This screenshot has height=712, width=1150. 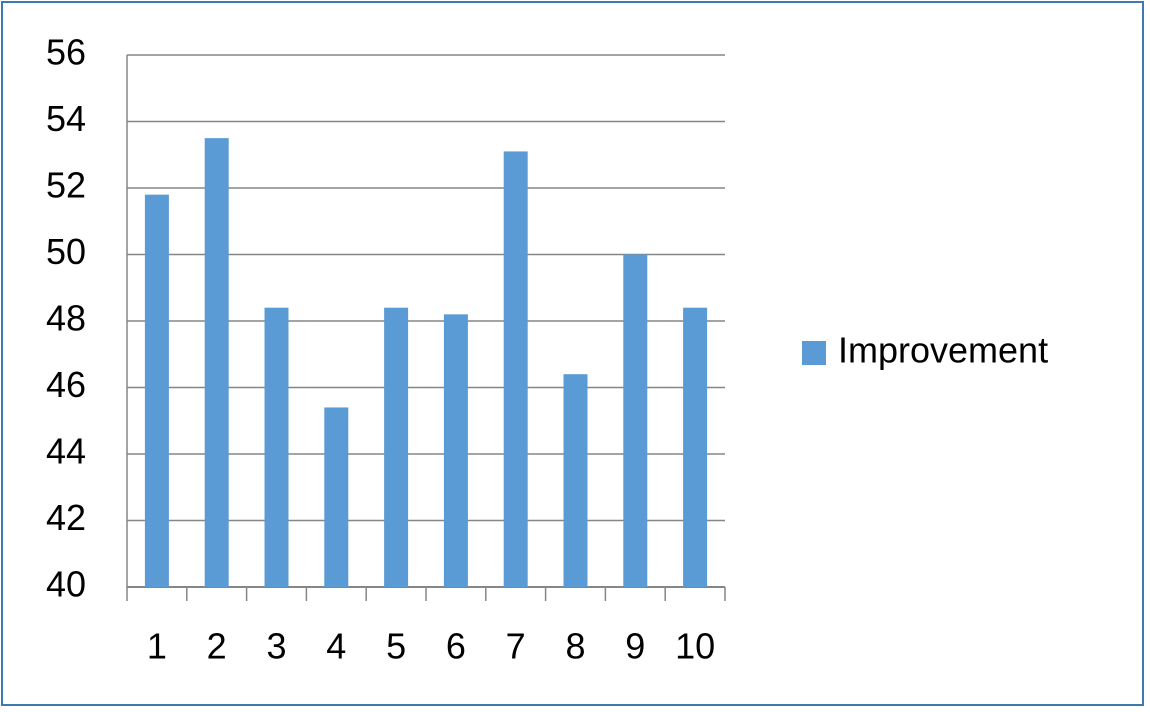 What do you see at coordinates (66, 318) in the screenshot?
I see `y-tick-label: 48` at bounding box center [66, 318].